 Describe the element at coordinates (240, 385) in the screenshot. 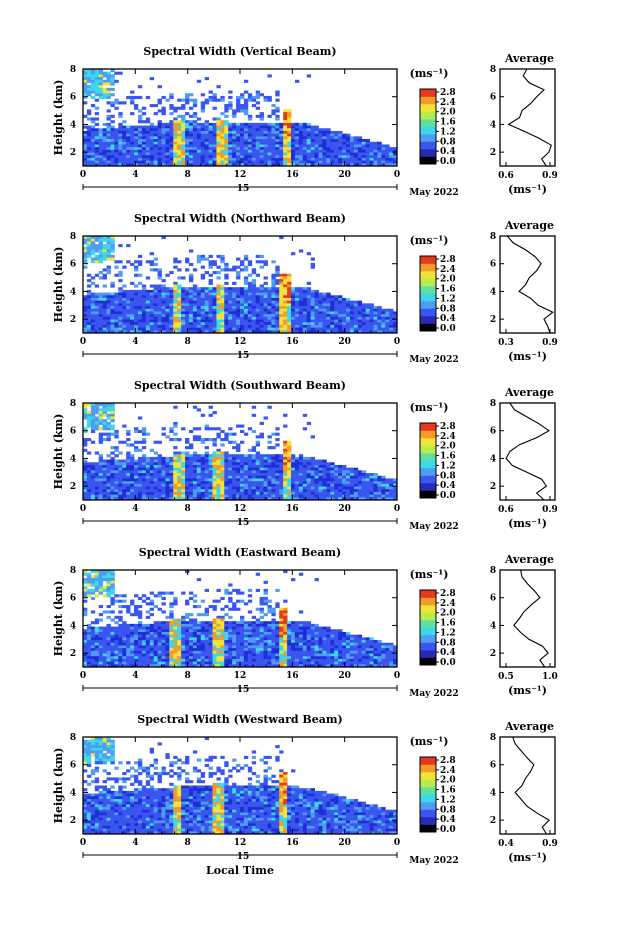

I see `panel-title: Spectral Width (Southward Beam)` at that location.